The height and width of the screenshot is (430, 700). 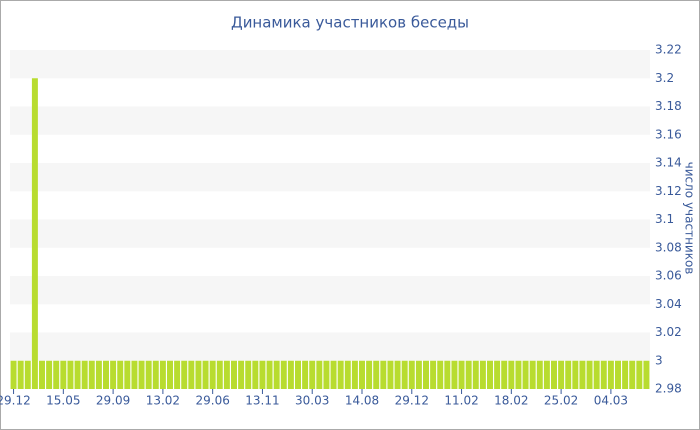 What do you see at coordinates (668, 50) in the screenshot?
I see `y-tick-label: 3.22` at bounding box center [668, 50].